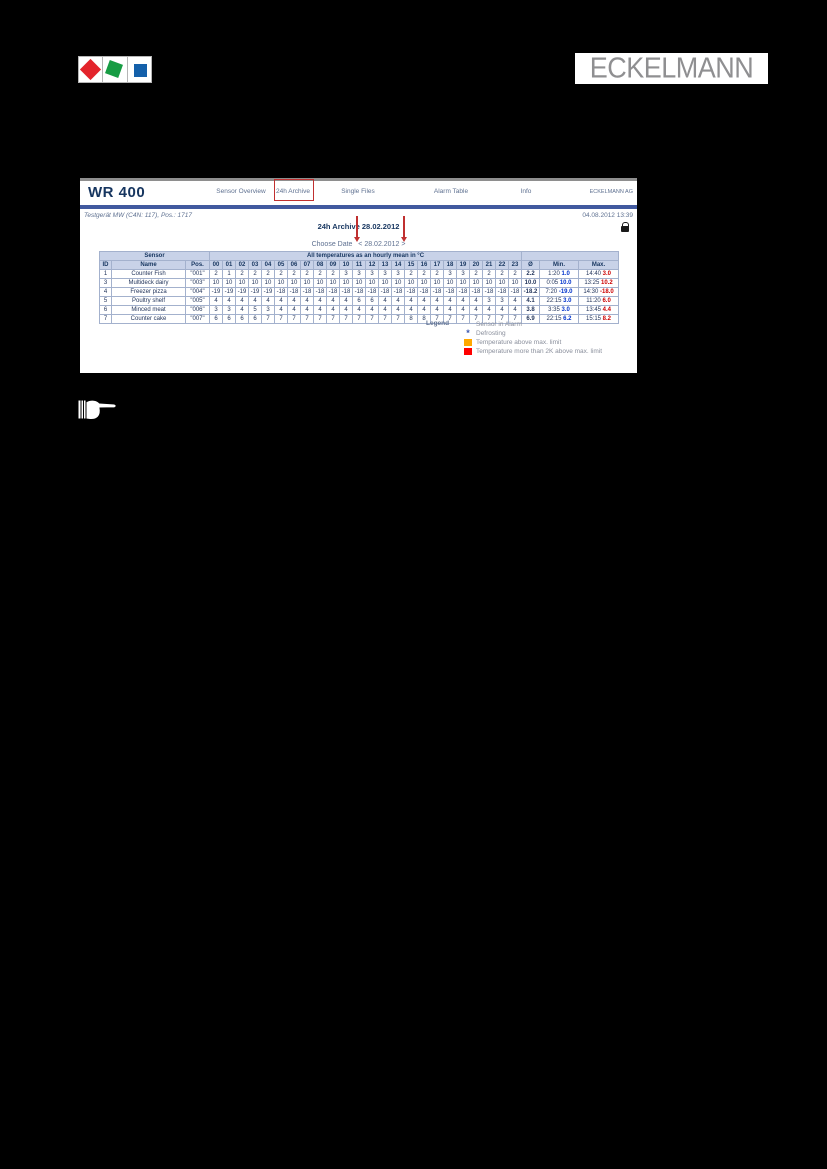  I want to click on legend-item-sensor-alarm: Sensor in Alarm, so click(533, 324).